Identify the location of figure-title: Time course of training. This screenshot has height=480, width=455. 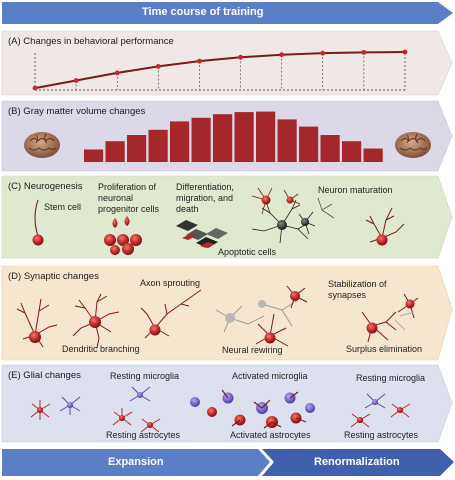
(203, 12).